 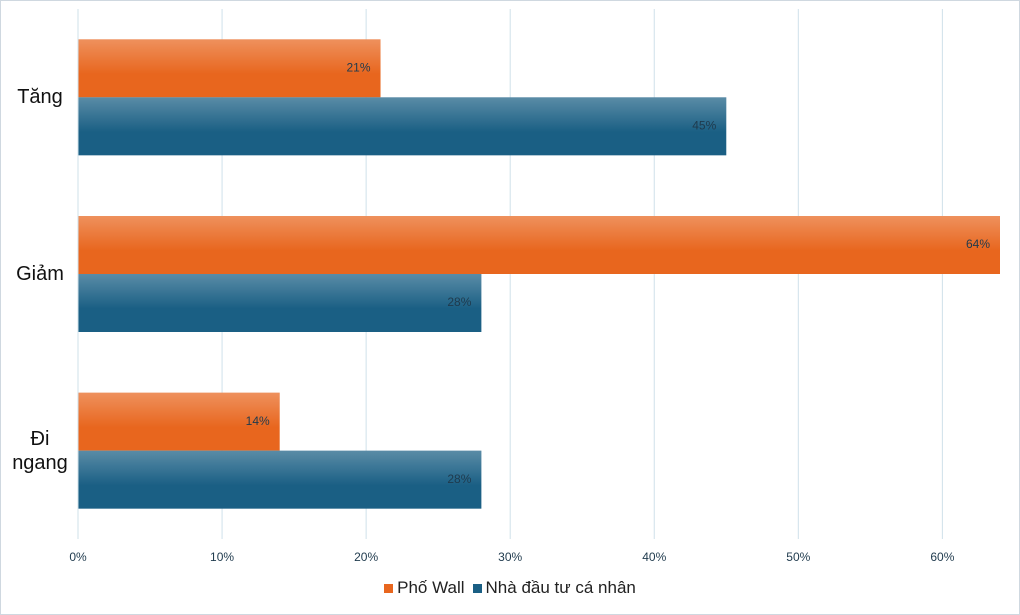 What do you see at coordinates (654, 557) in the screenshot?
I see `x-tick-label: 40%` at bounding box center [654, 557].